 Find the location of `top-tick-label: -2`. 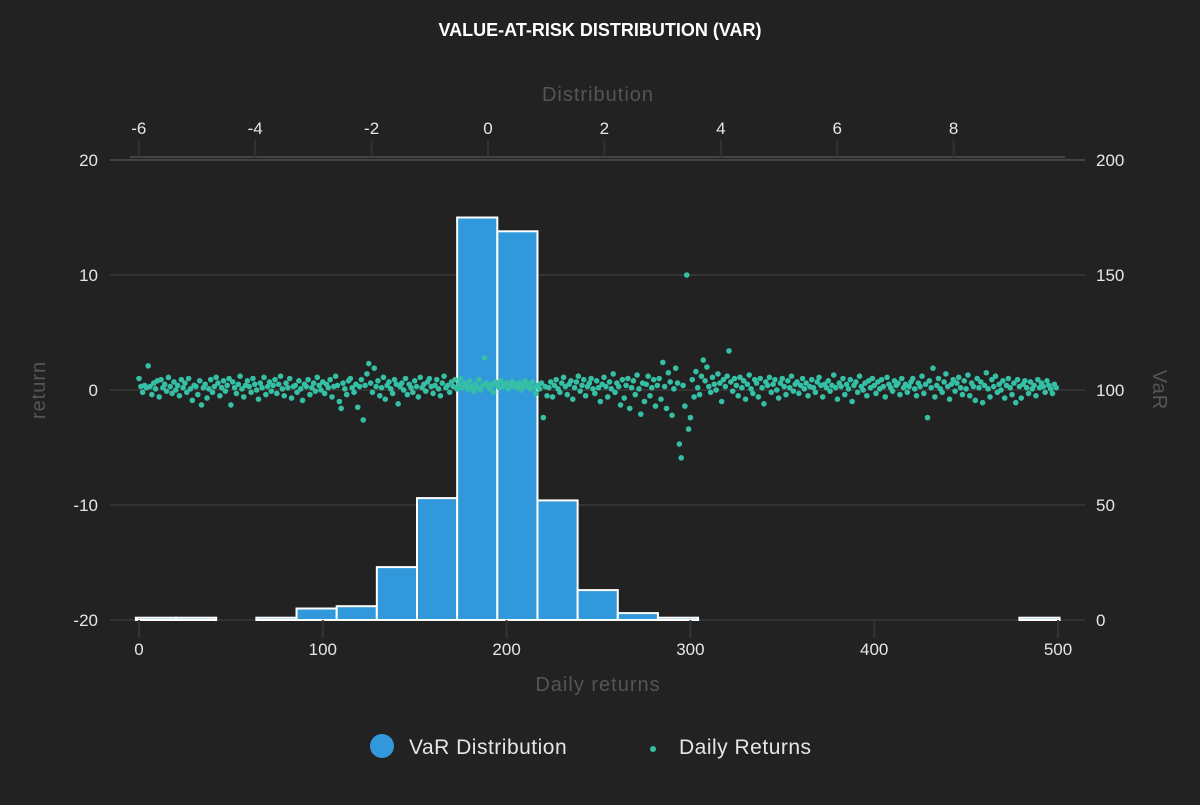

top-tick-label: -2 is located at coordinates (371, 128).